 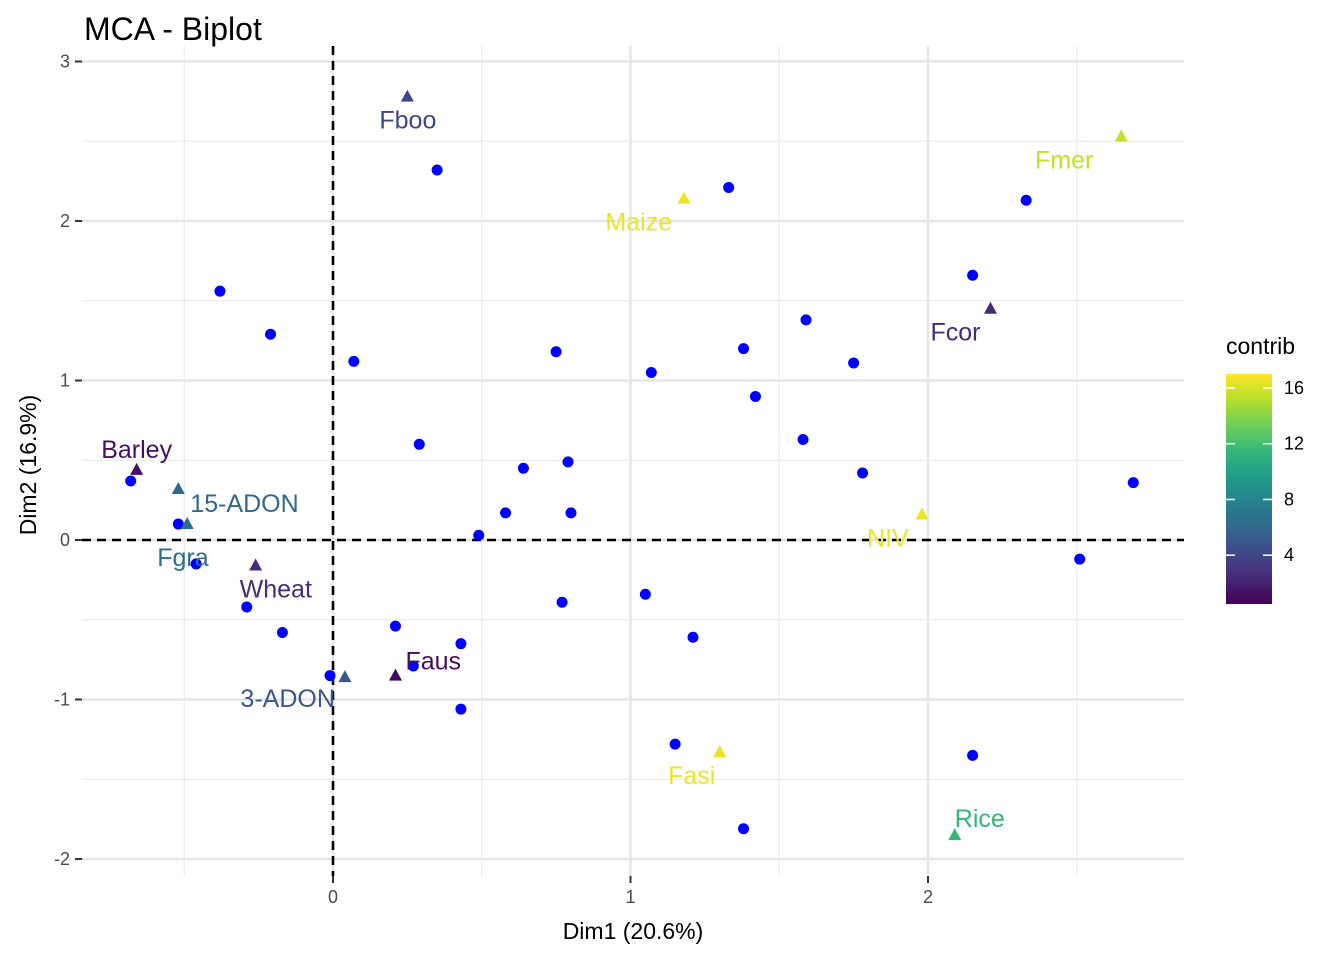 I want to click on y-tick-label: -2, so click(x=62, y=859).